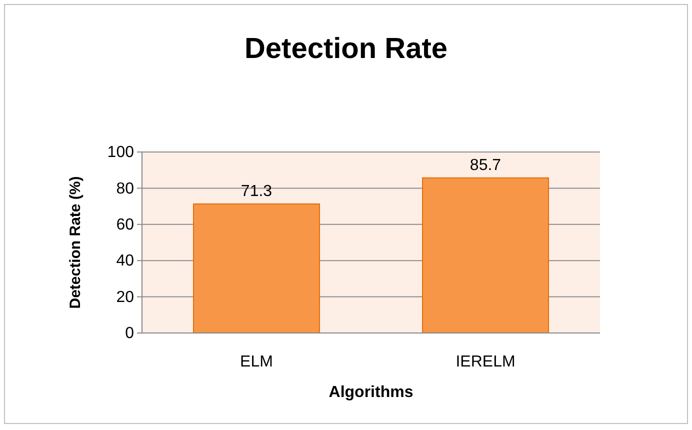 This screenshot has width=692, height=430. What do you see at coordinates (256, 361) in the screenshot?
I see `x-tick-label: ELM` at bounding box center [256, 361].